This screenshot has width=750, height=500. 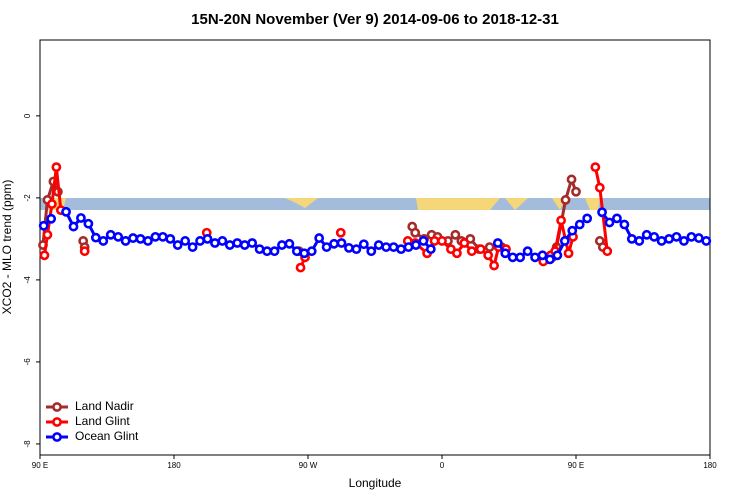 What do you see at coordinates (27, 362) in the screenshot?
I see `y-tick-label: -6` at bounding box center [27, 362].